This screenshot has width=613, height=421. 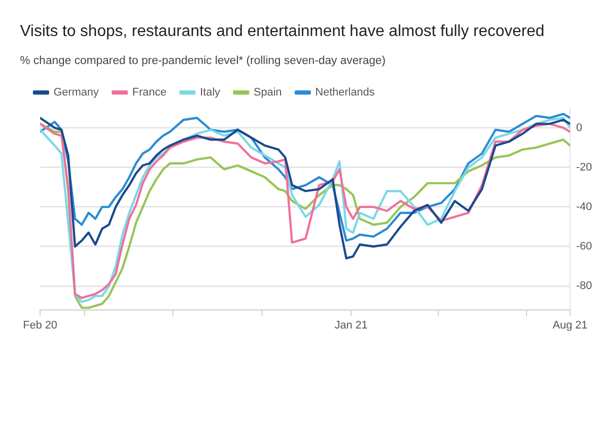 I want to click on x-tick-label: Jan 21, so click(x=351, y=325).